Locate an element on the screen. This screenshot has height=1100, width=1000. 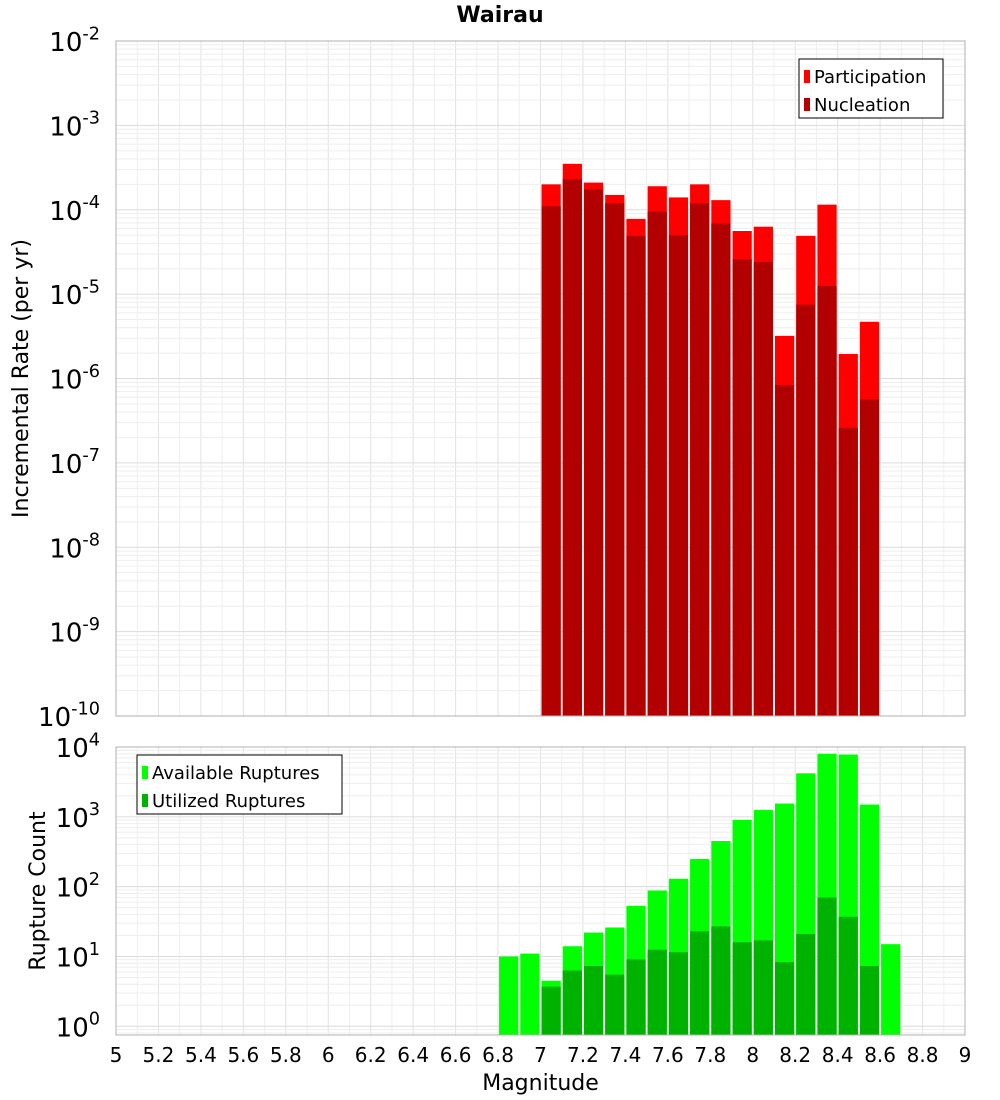
top-legend: Participation Nucleation is located at coordinates (871, 88).